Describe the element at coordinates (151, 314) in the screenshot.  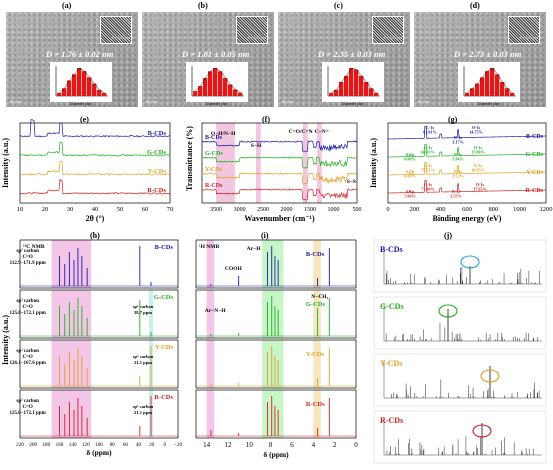
I see `sp3-region` at that location.